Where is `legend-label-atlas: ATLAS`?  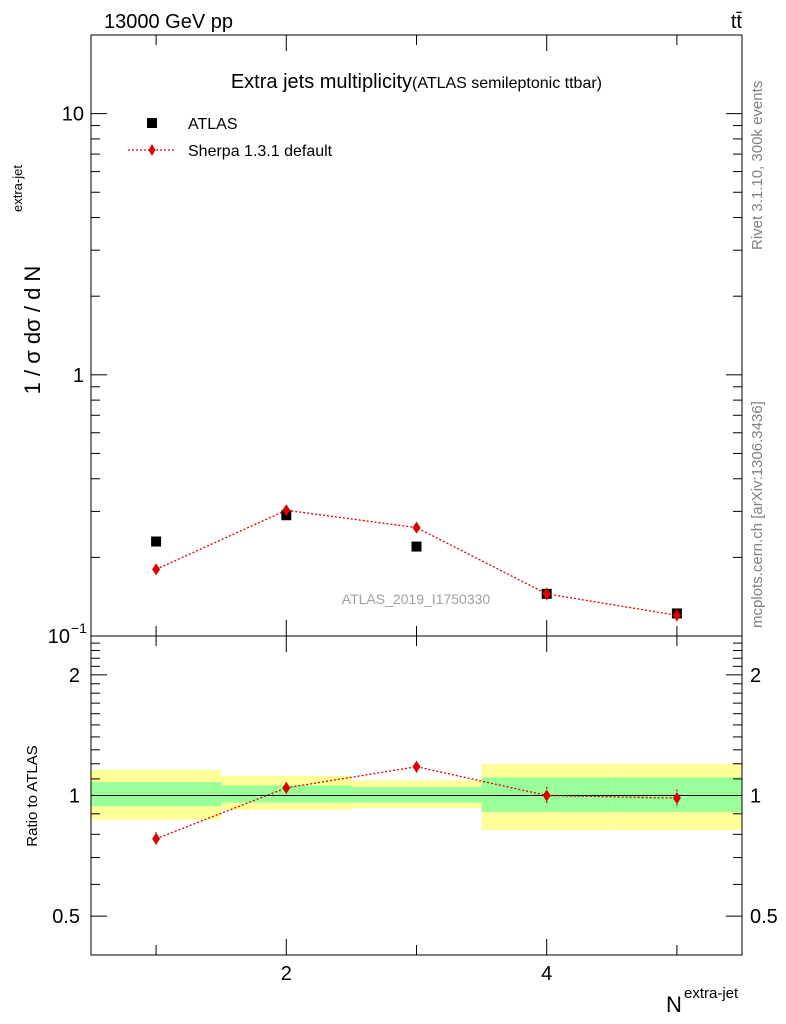
legend-label-atlas: ATLAS is located at coordinates (213, 124).